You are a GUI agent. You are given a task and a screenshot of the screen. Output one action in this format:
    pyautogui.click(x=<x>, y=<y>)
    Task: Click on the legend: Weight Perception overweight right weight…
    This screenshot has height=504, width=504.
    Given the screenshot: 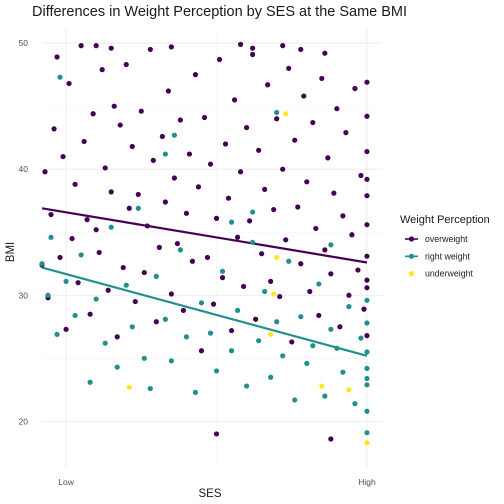 What is the action you would take?
    pyautogui.click(x=445, y=246)
    